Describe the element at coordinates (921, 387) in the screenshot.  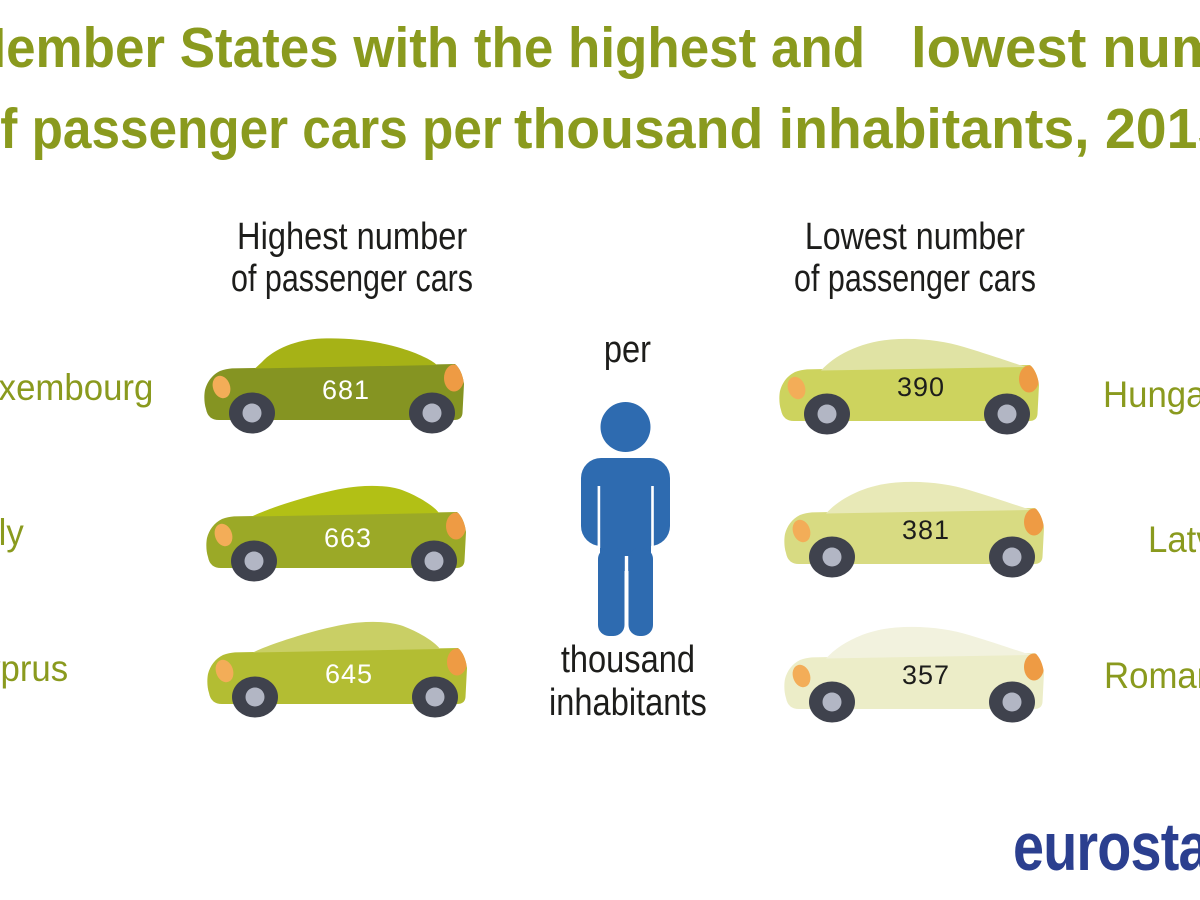
I see `svg-text: 390` at that location.